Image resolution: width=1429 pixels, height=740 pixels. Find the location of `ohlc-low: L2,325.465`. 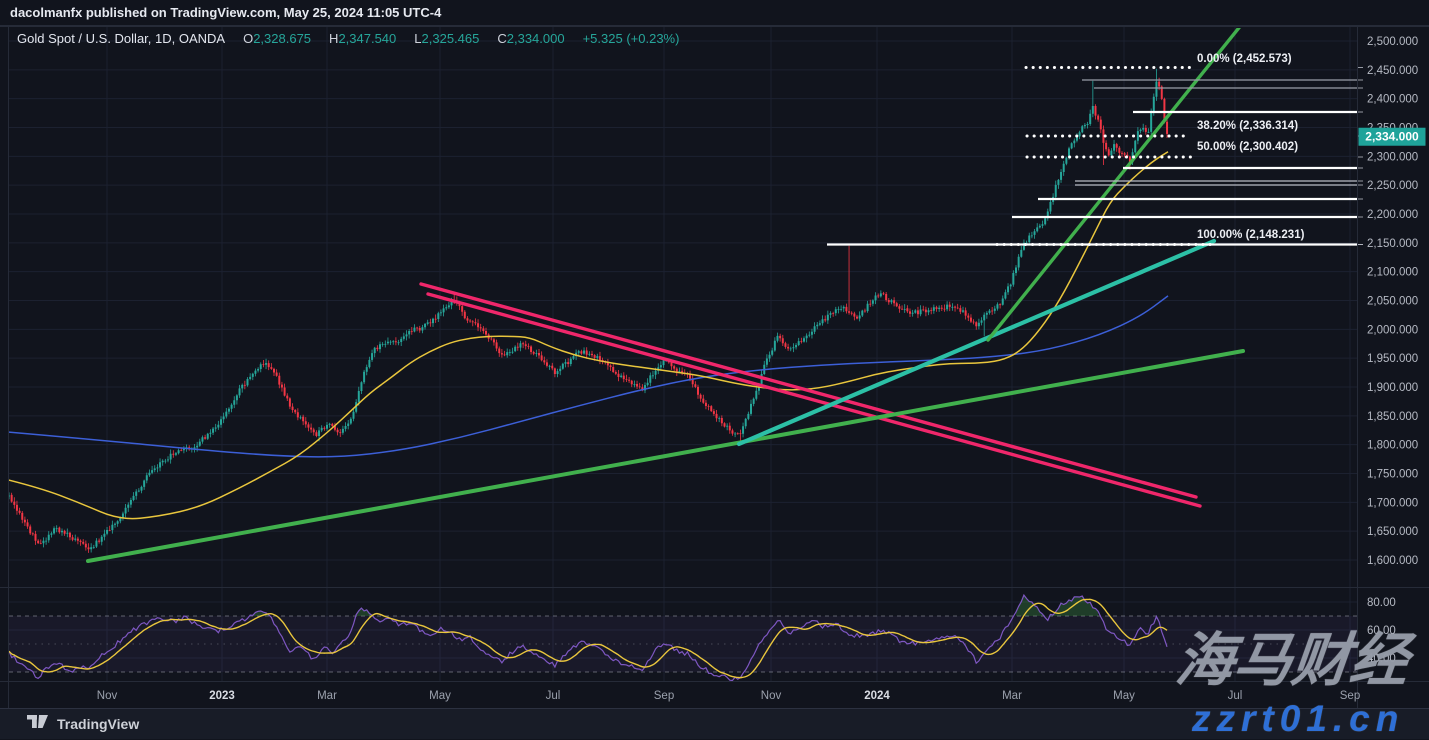

ohlc-low: L2,325.465 is located at coordinates (447, 38).